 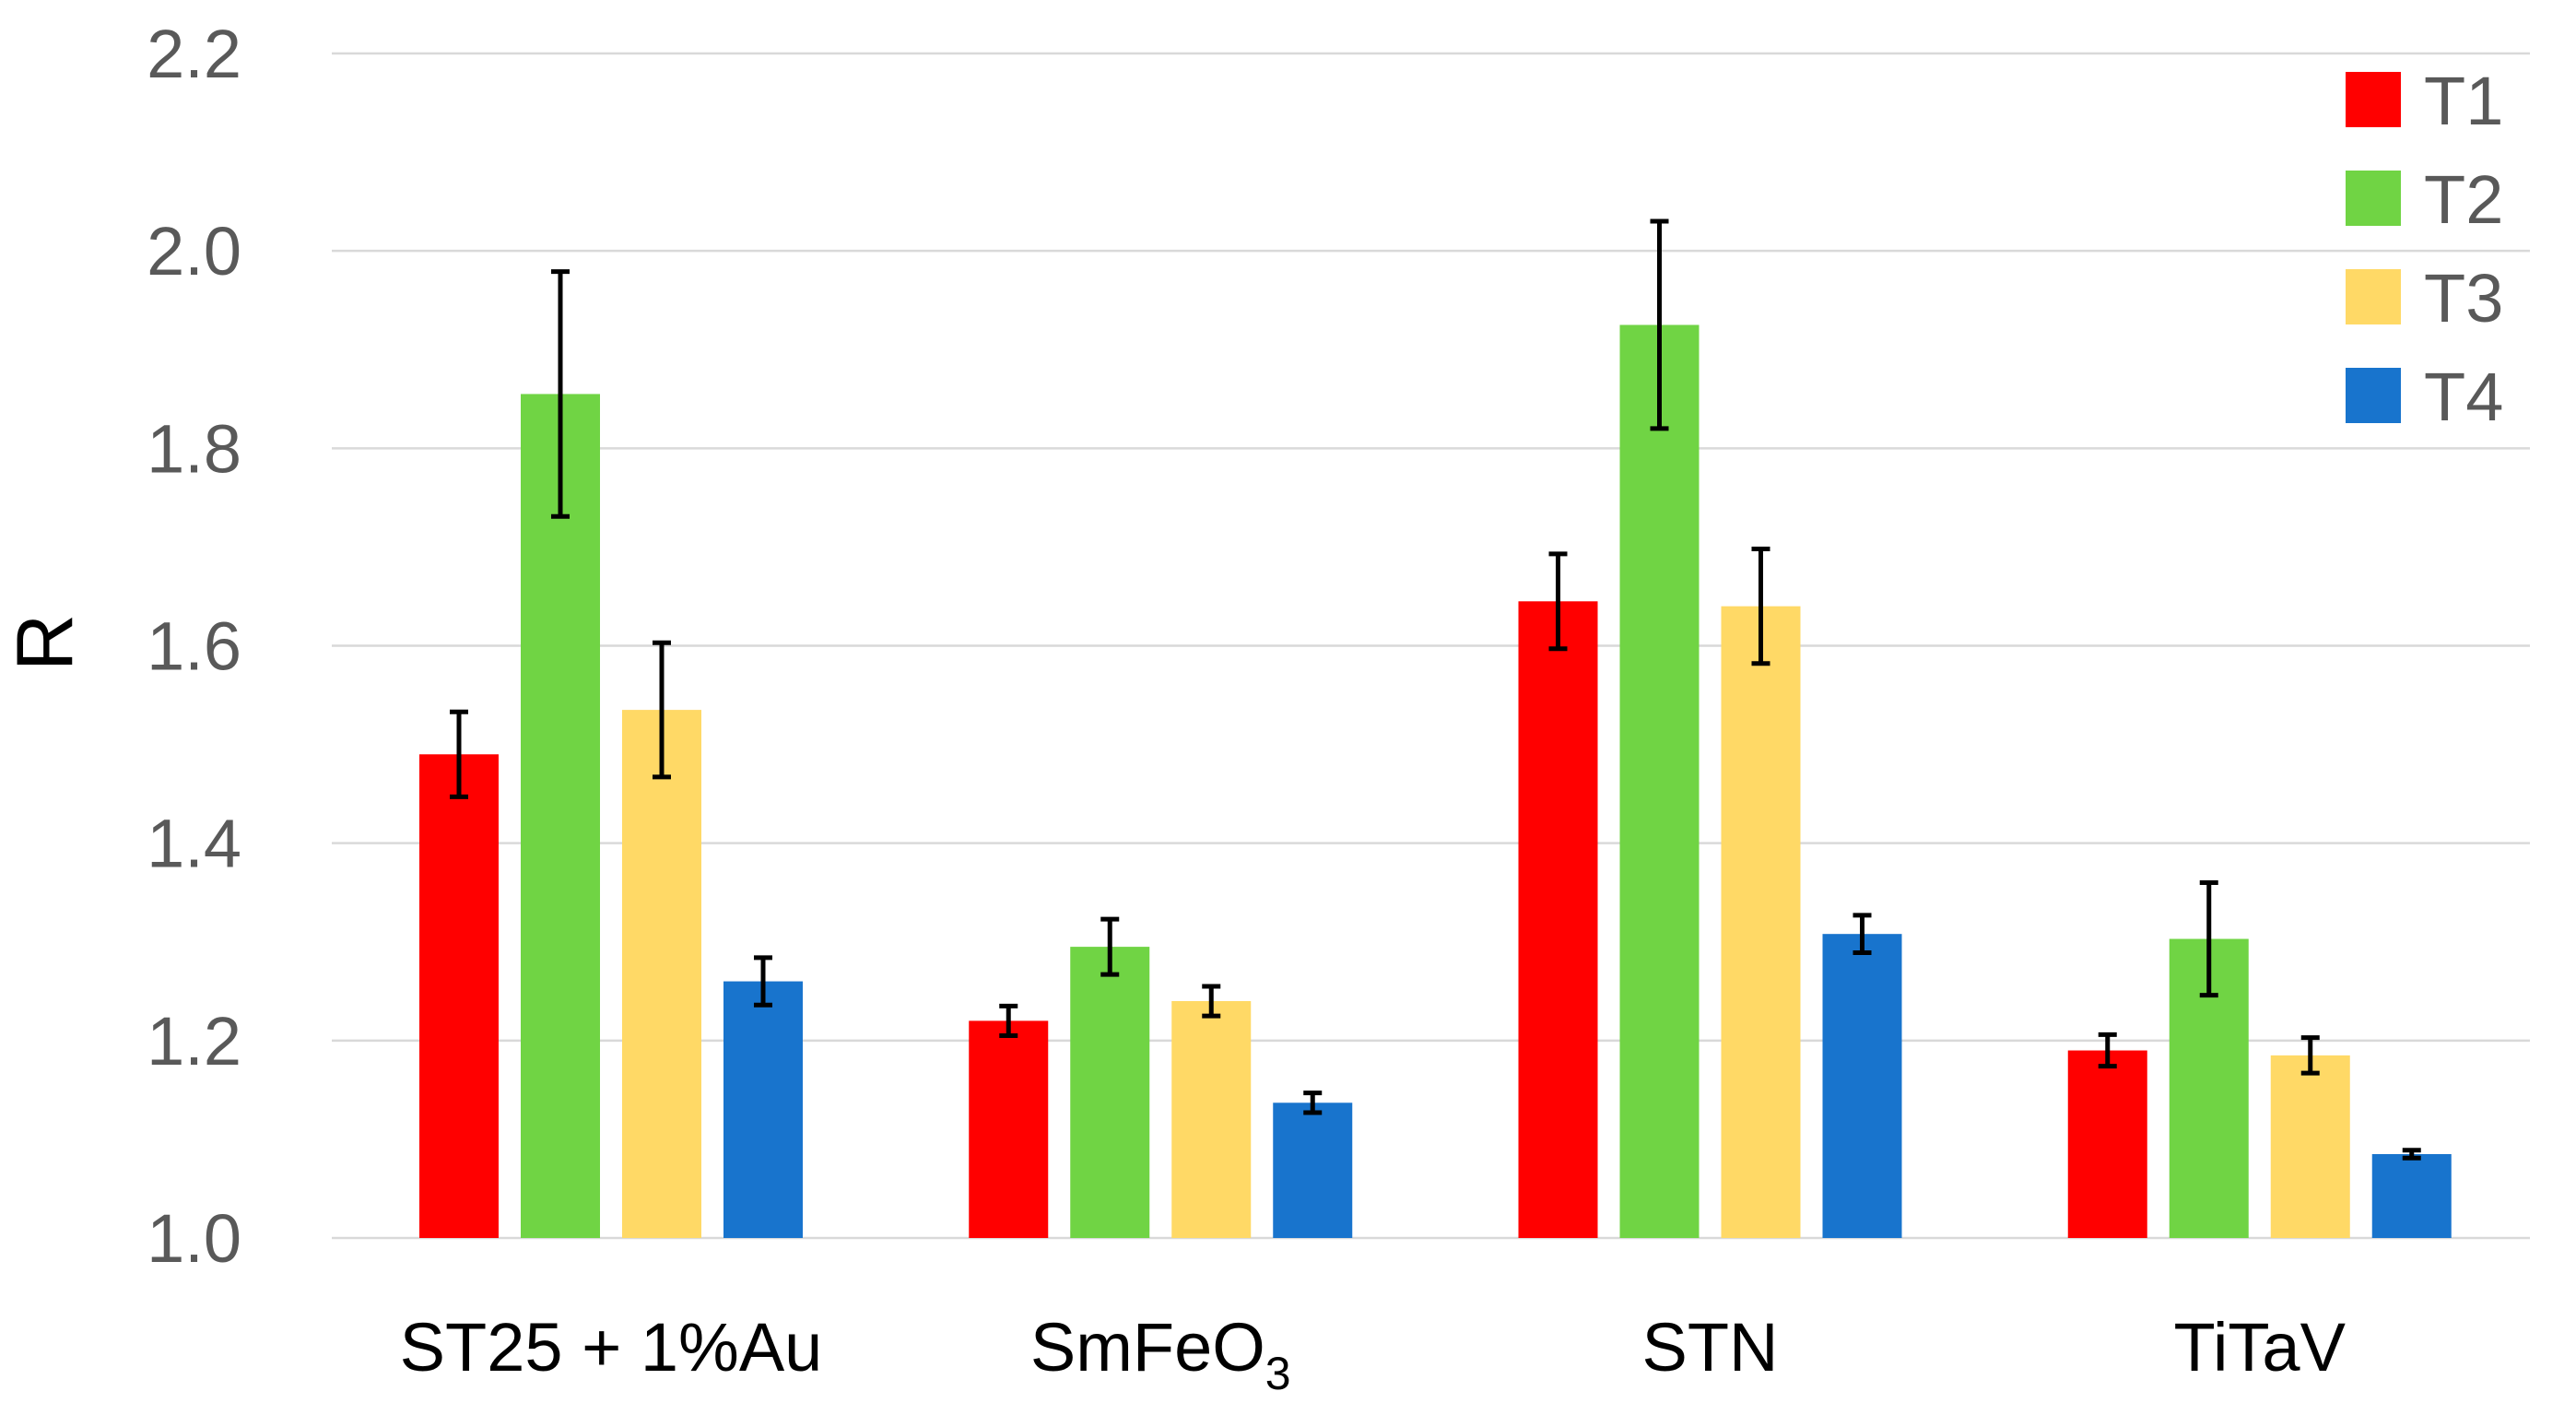 What do you see at coordinates (1710, 1347) in the screenshot?
I see `category-label: STN` at bounding box center [1710, 1347].